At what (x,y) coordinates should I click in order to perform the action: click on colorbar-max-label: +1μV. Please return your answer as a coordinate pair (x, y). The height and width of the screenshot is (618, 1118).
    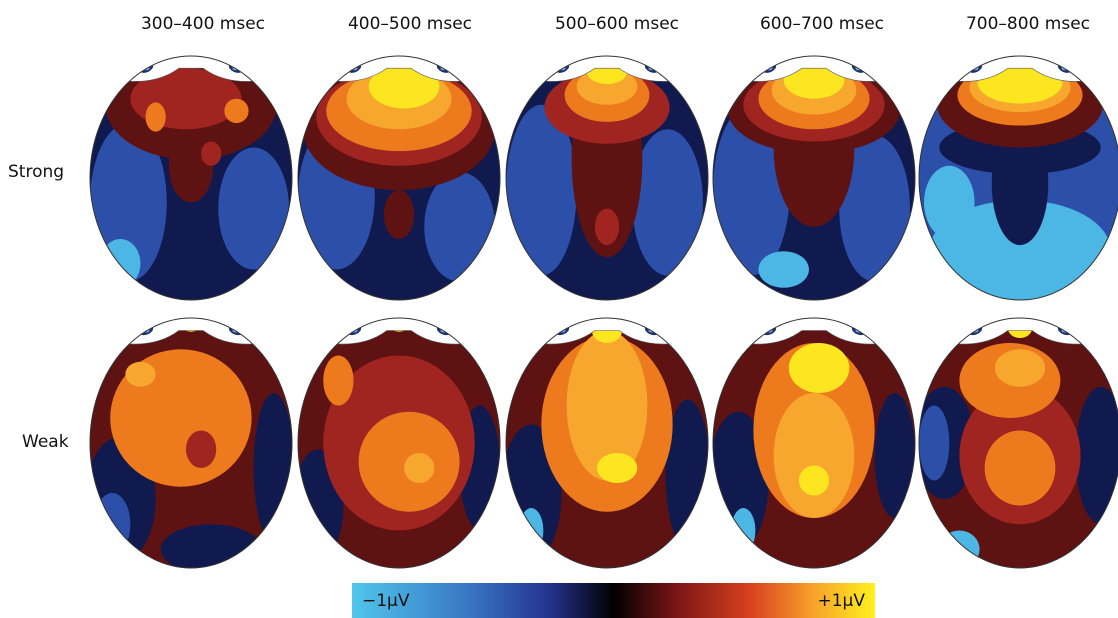
    Looking at the image, I should click on (841, 601).